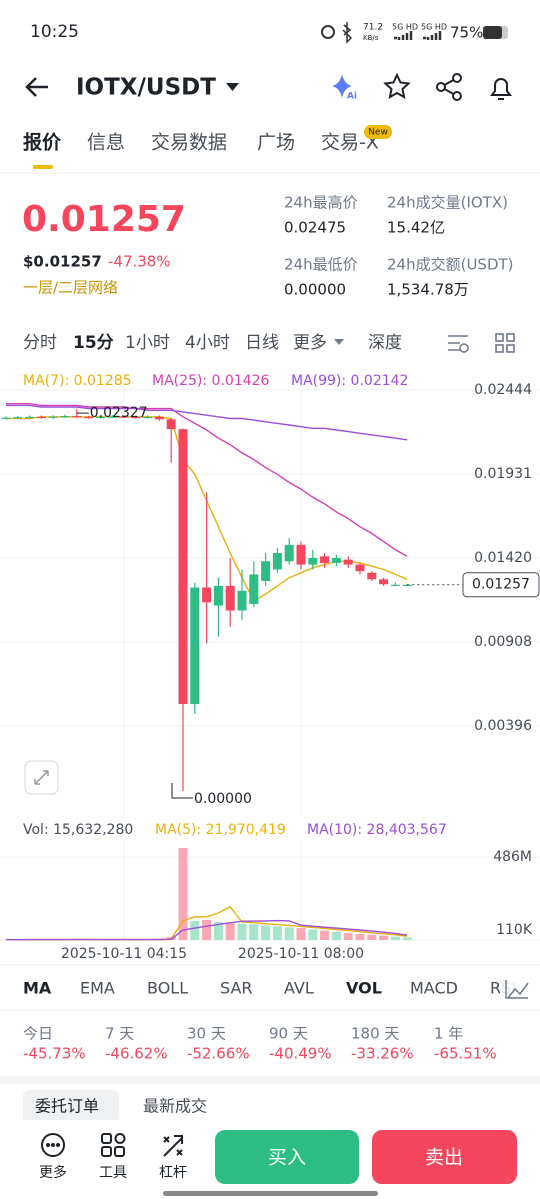  I want to click on last-price-label: 0.01257, so click(501, 585).